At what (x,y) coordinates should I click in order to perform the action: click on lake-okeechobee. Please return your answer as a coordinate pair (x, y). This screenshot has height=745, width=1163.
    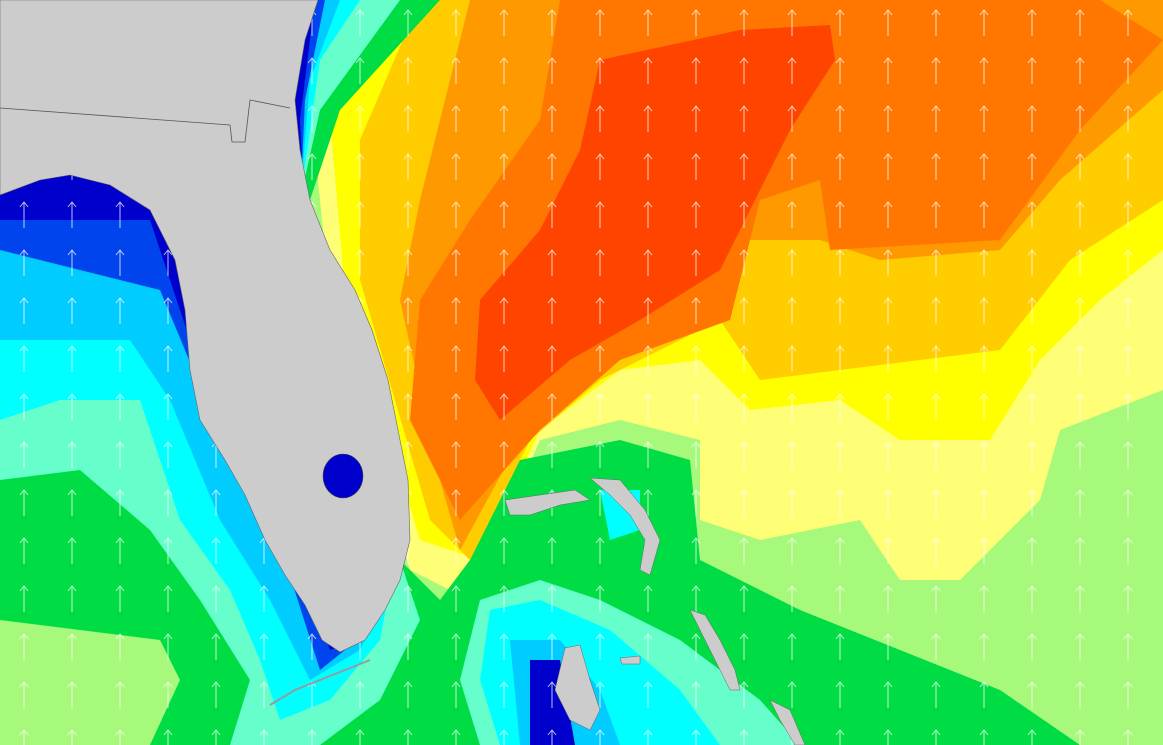
    Looking at the image, I should click on (343, 476).